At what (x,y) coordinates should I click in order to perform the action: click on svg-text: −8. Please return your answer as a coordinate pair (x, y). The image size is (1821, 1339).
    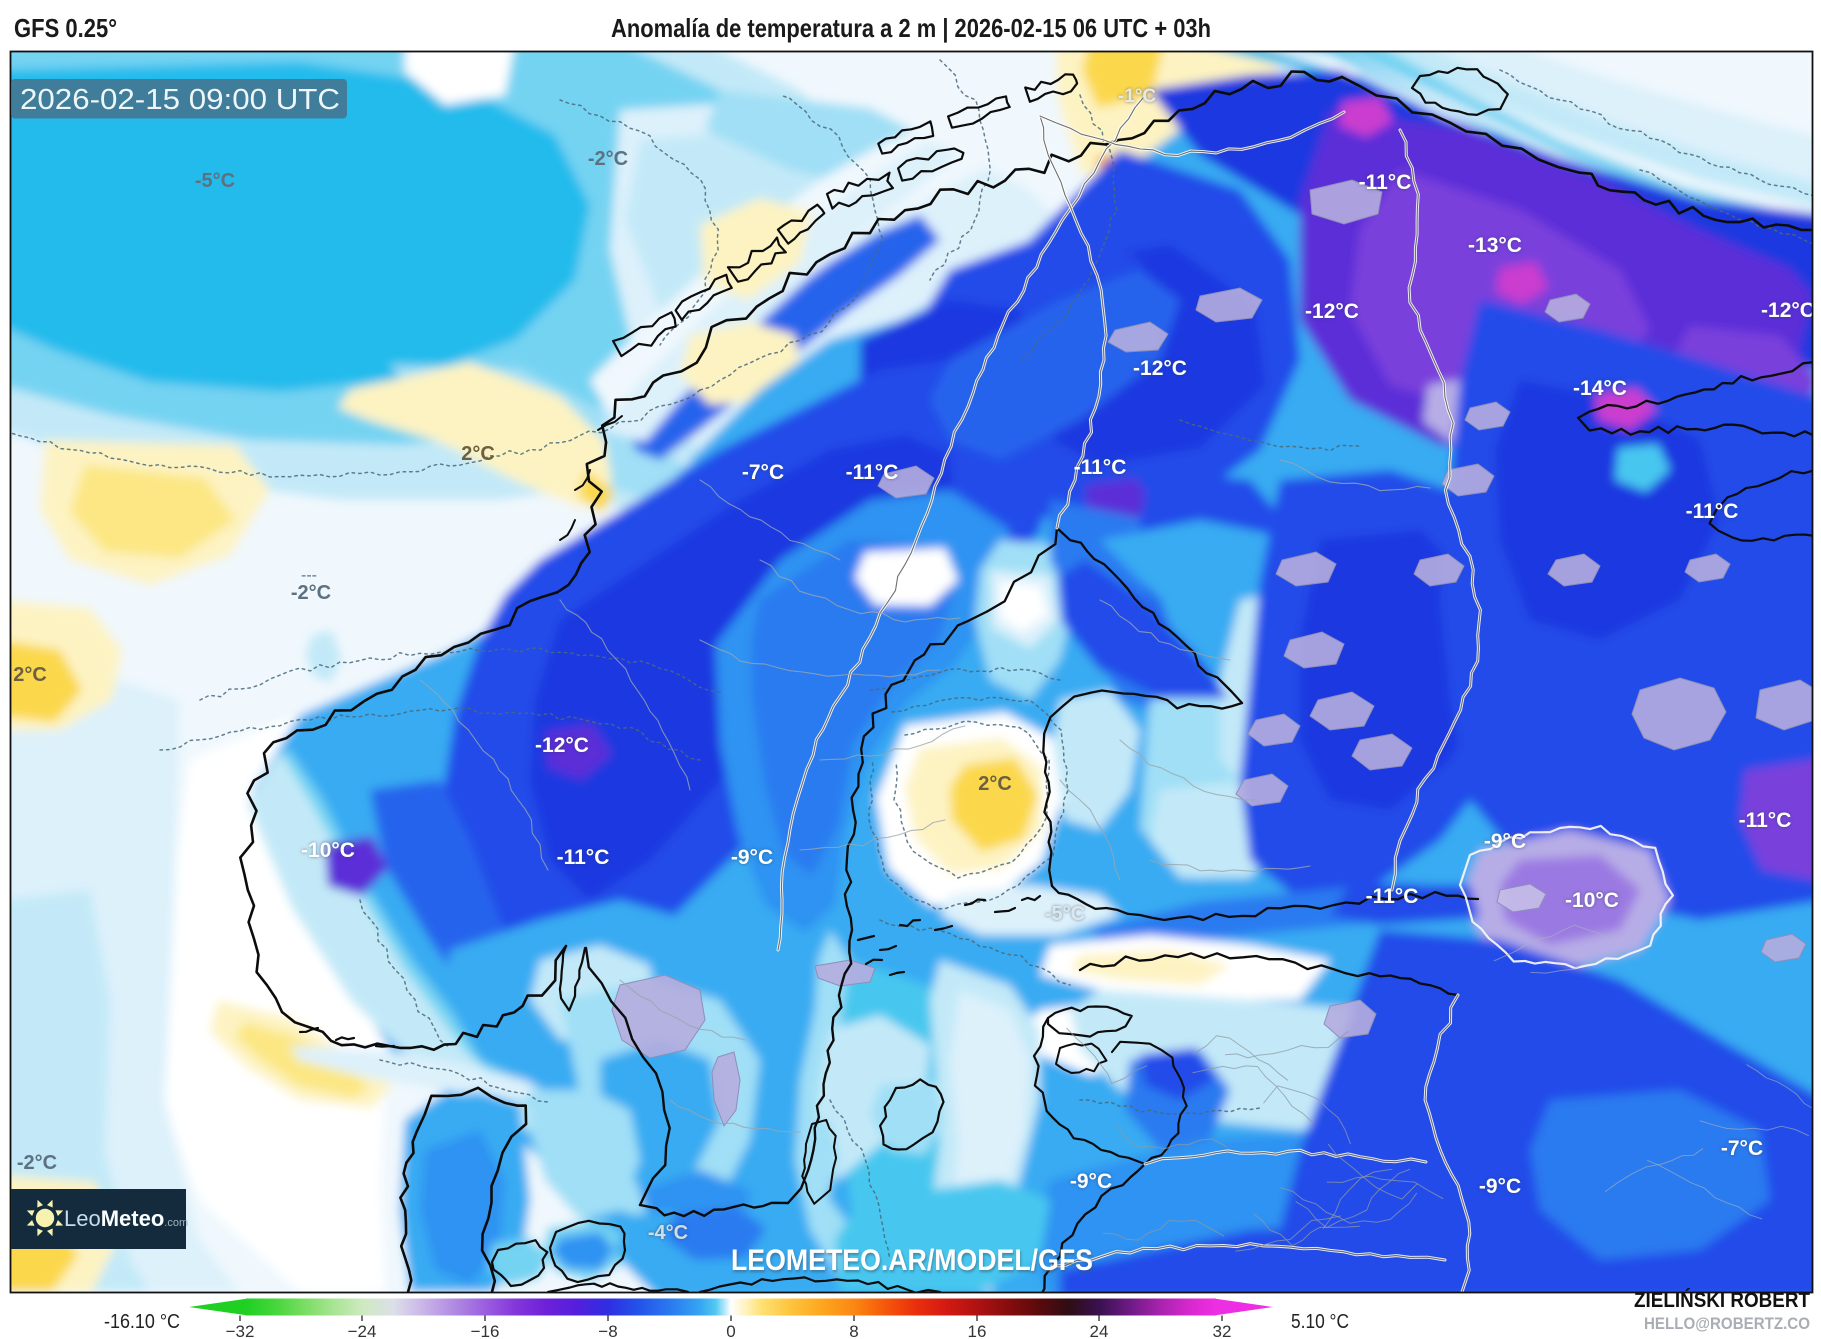
    Looking at the image, I should click on (607, 1330).